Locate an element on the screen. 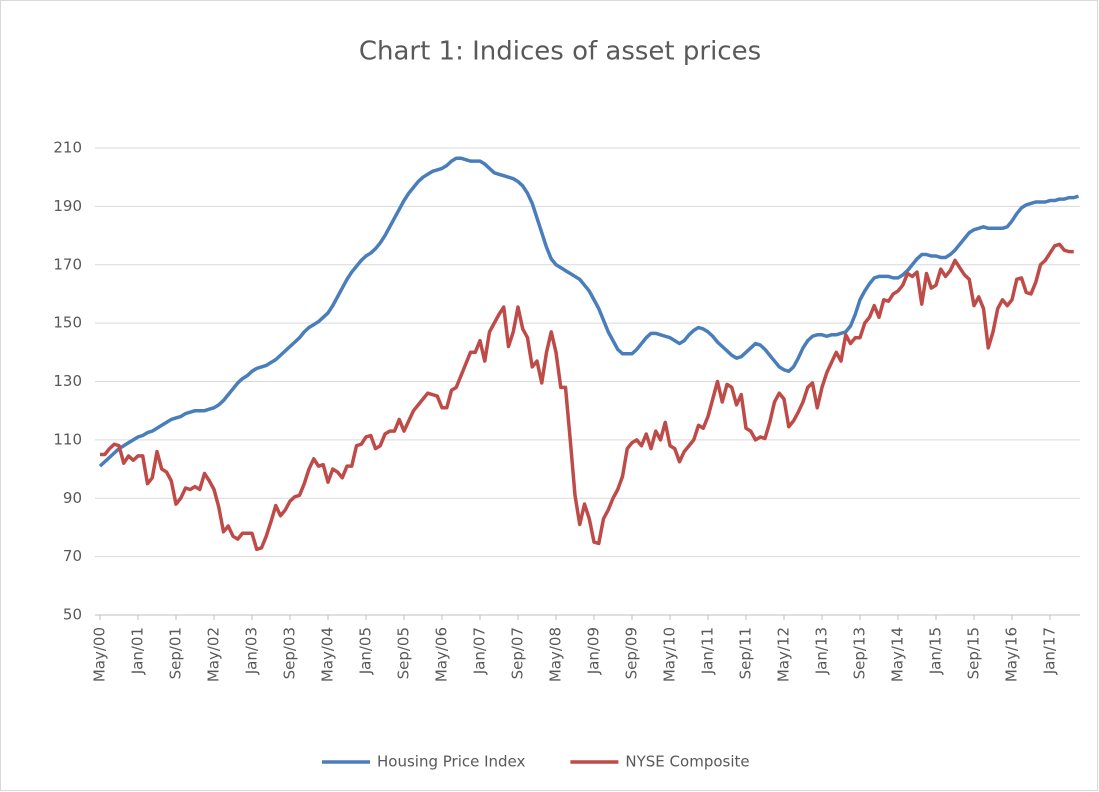  x-tick-label: May/10 is located at coordinates (670, 654).